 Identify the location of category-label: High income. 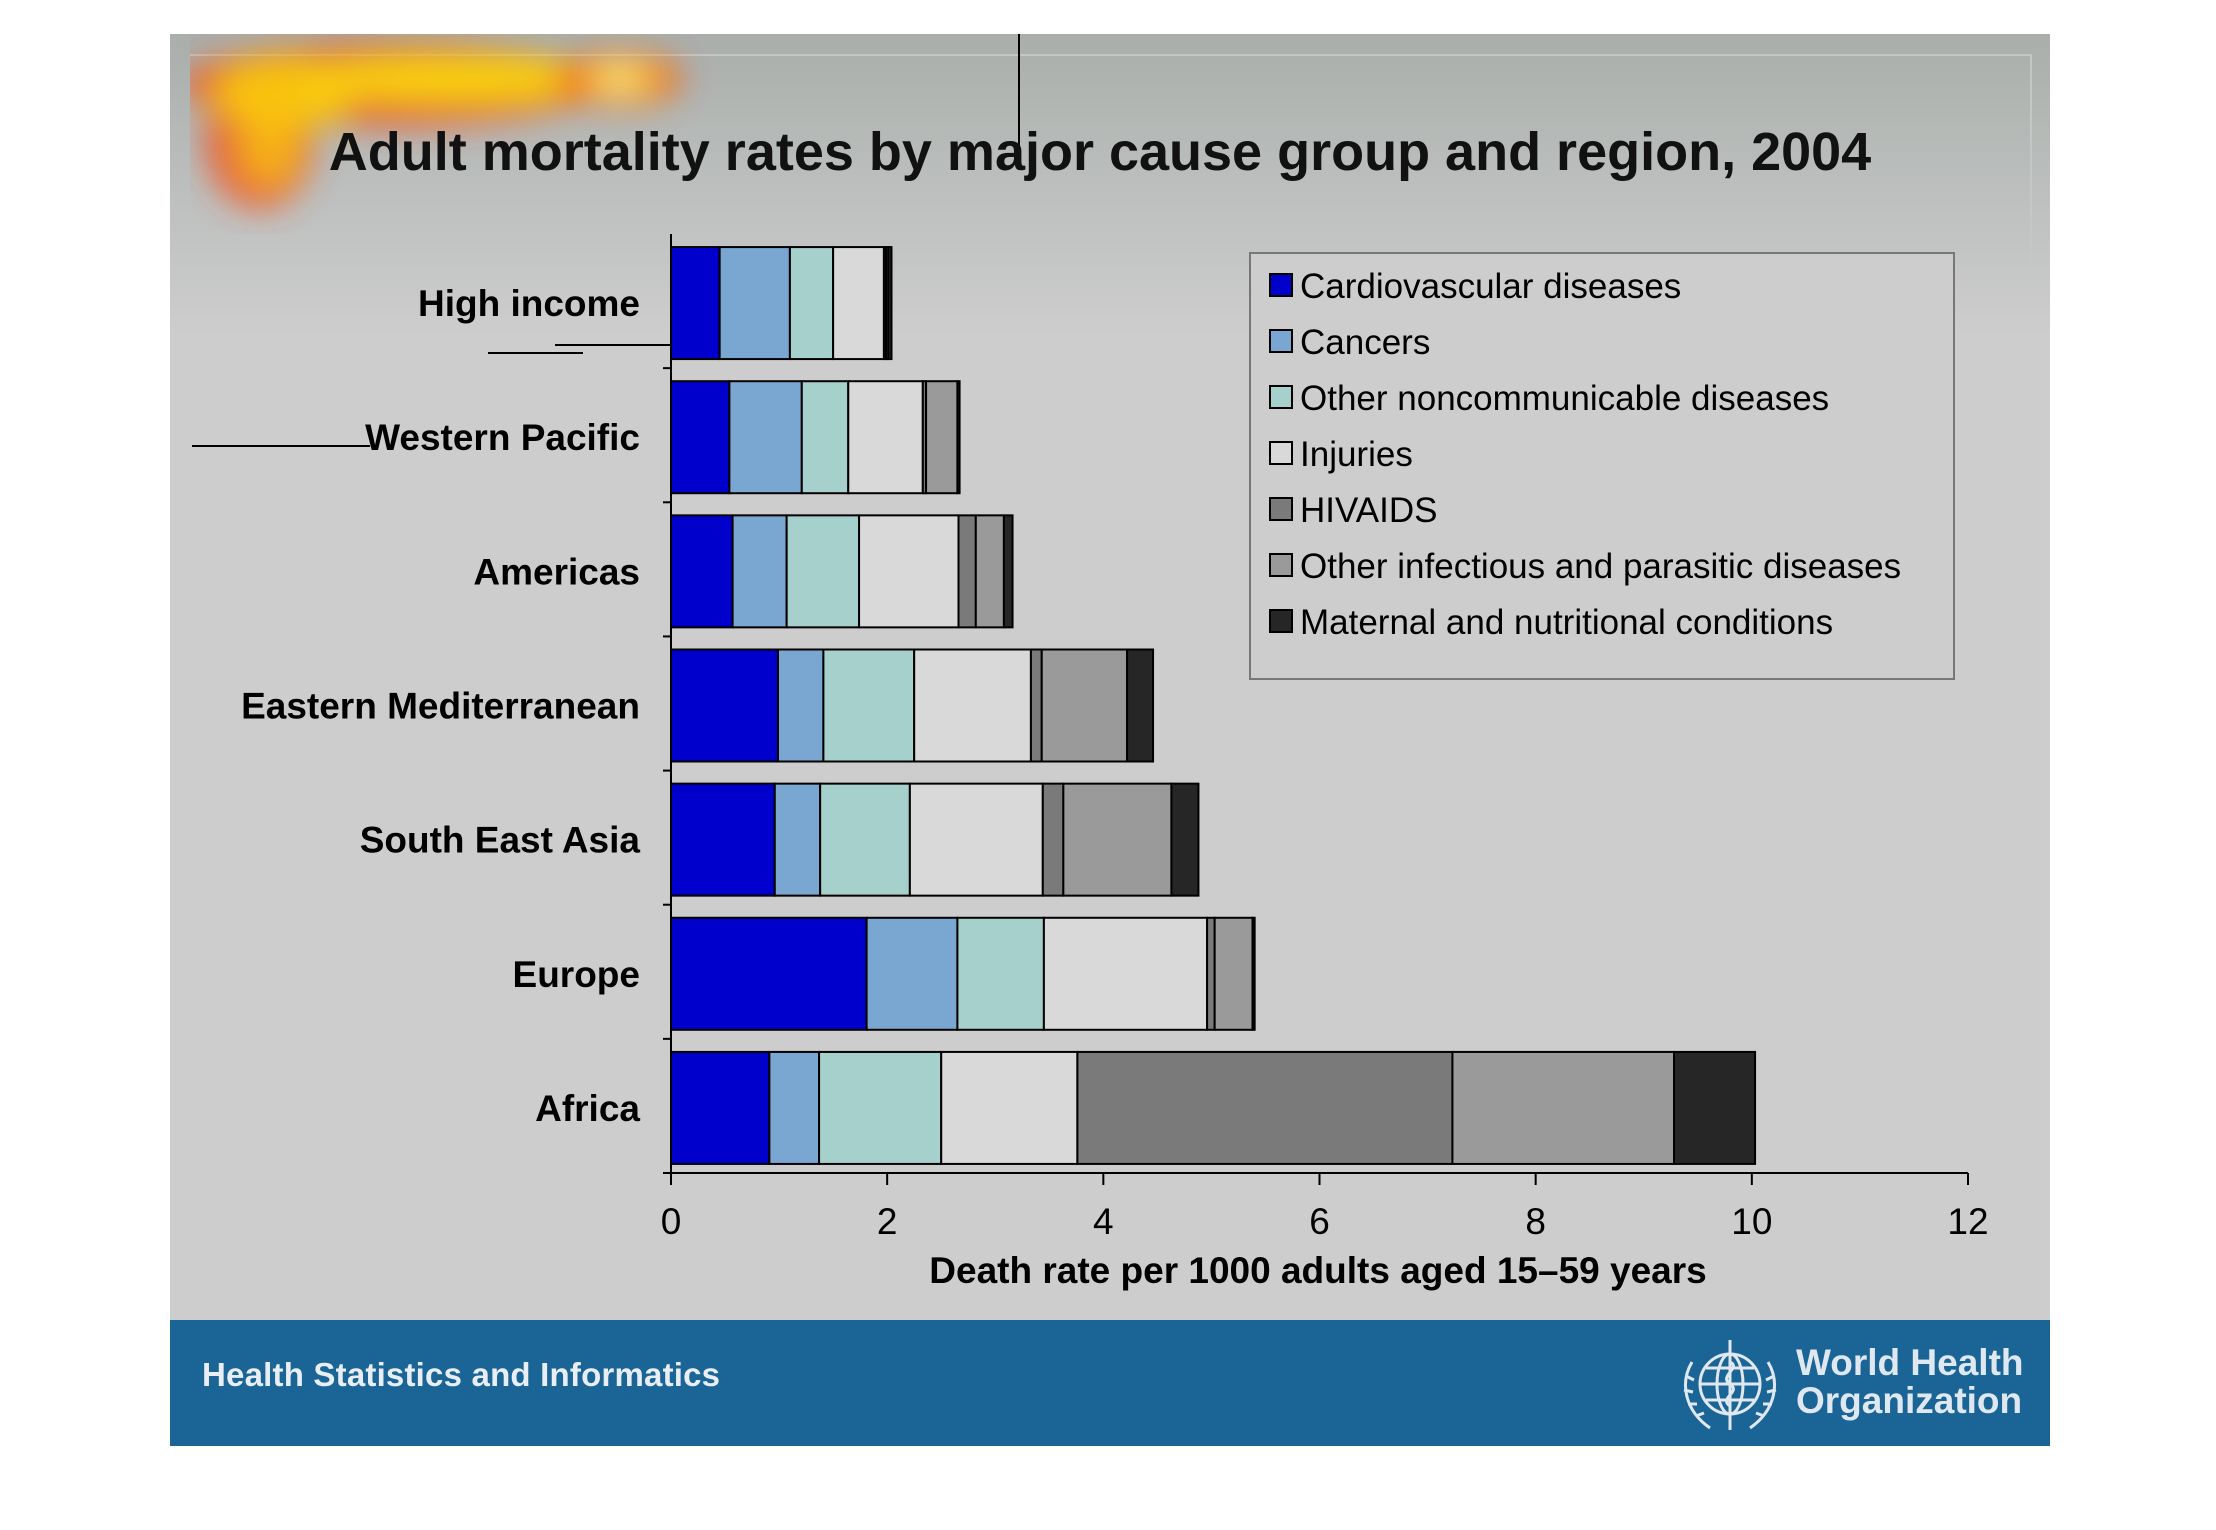
(529, 303).